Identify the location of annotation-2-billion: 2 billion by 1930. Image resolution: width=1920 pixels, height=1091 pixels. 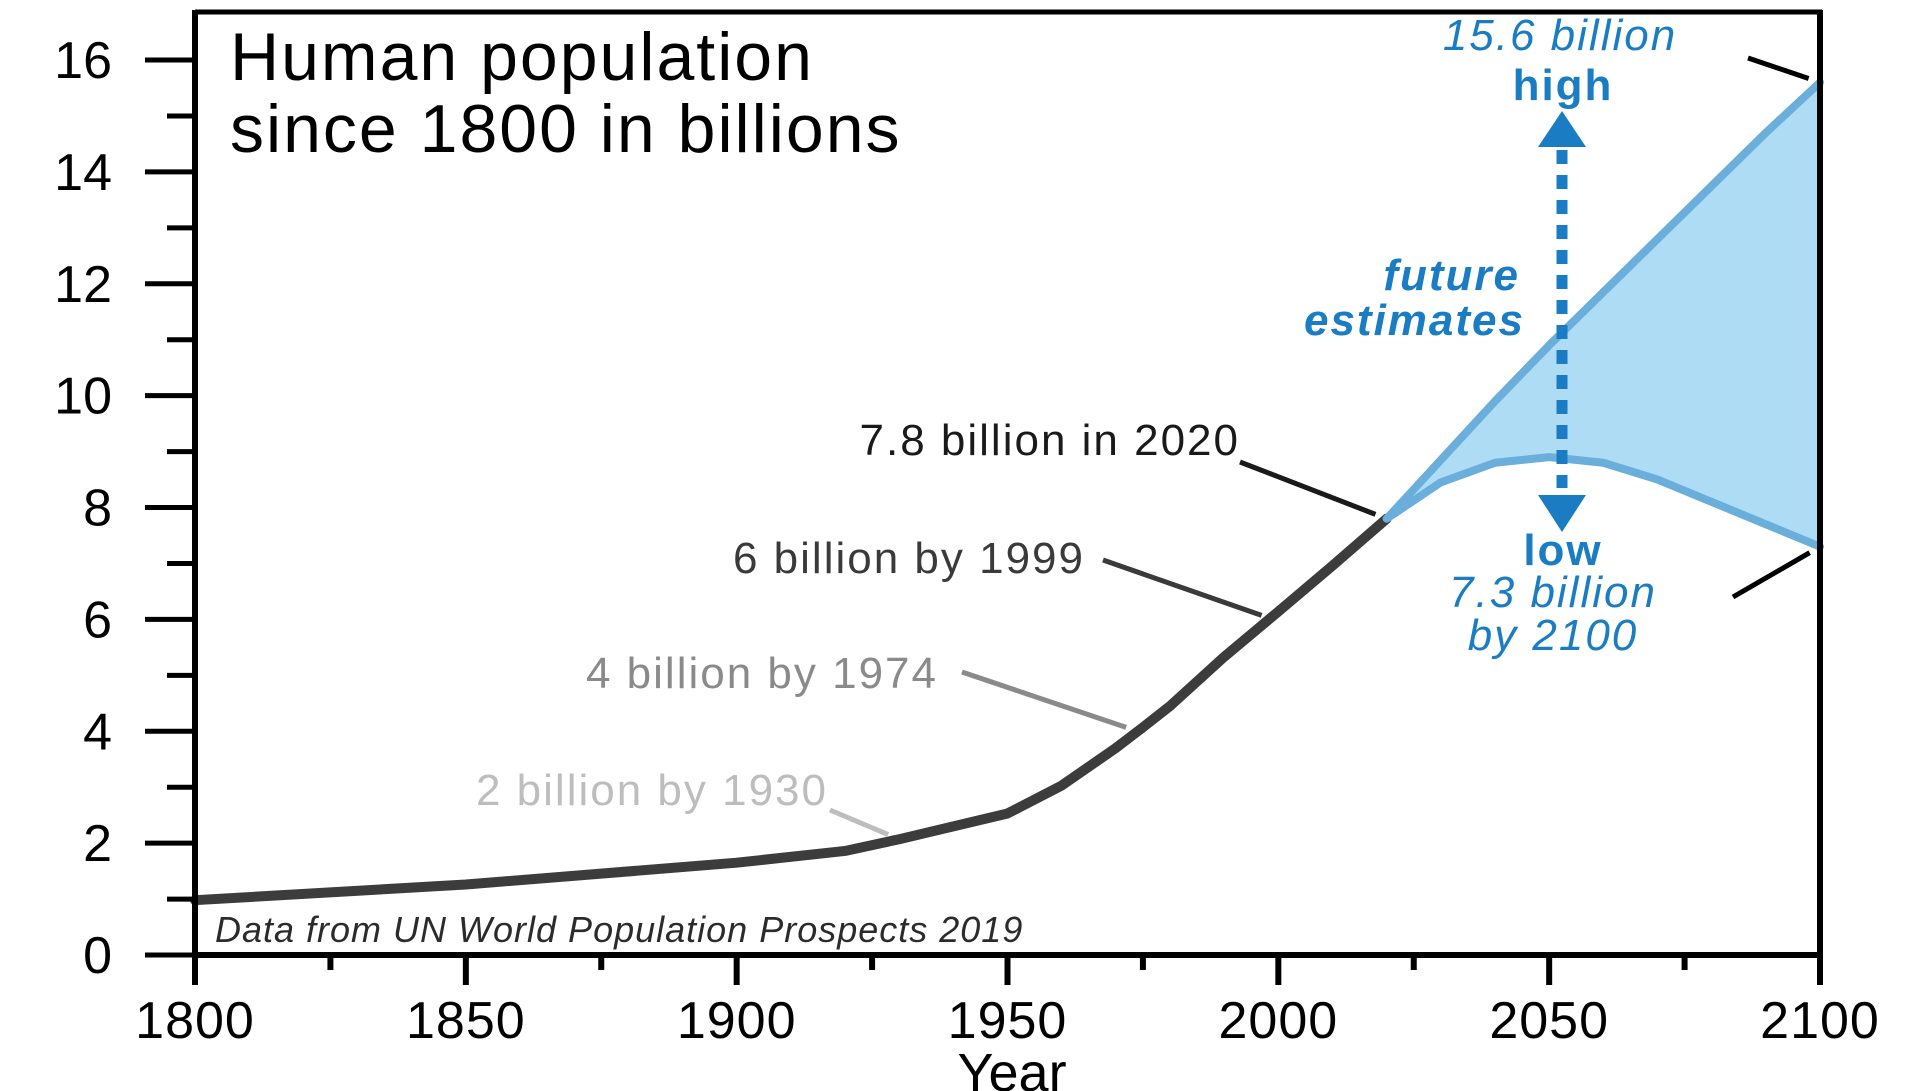
(652, 790).